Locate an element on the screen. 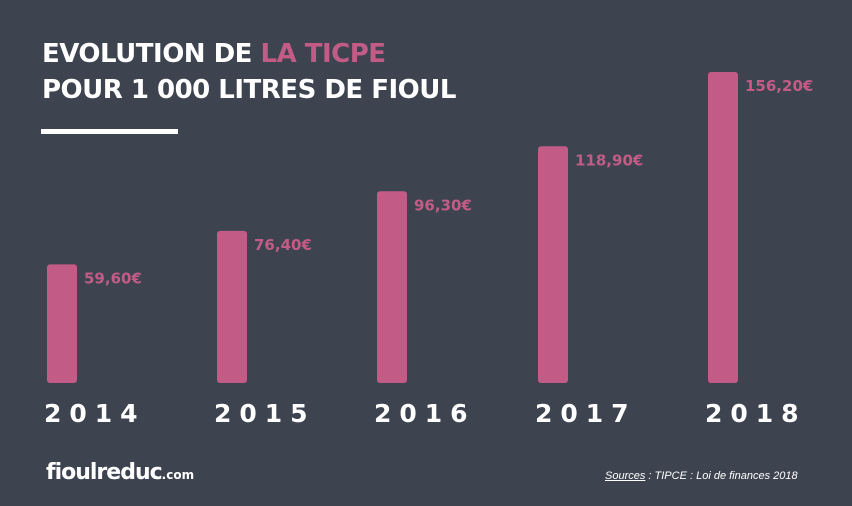  bar-2016 is located at coordinates (392, 287).